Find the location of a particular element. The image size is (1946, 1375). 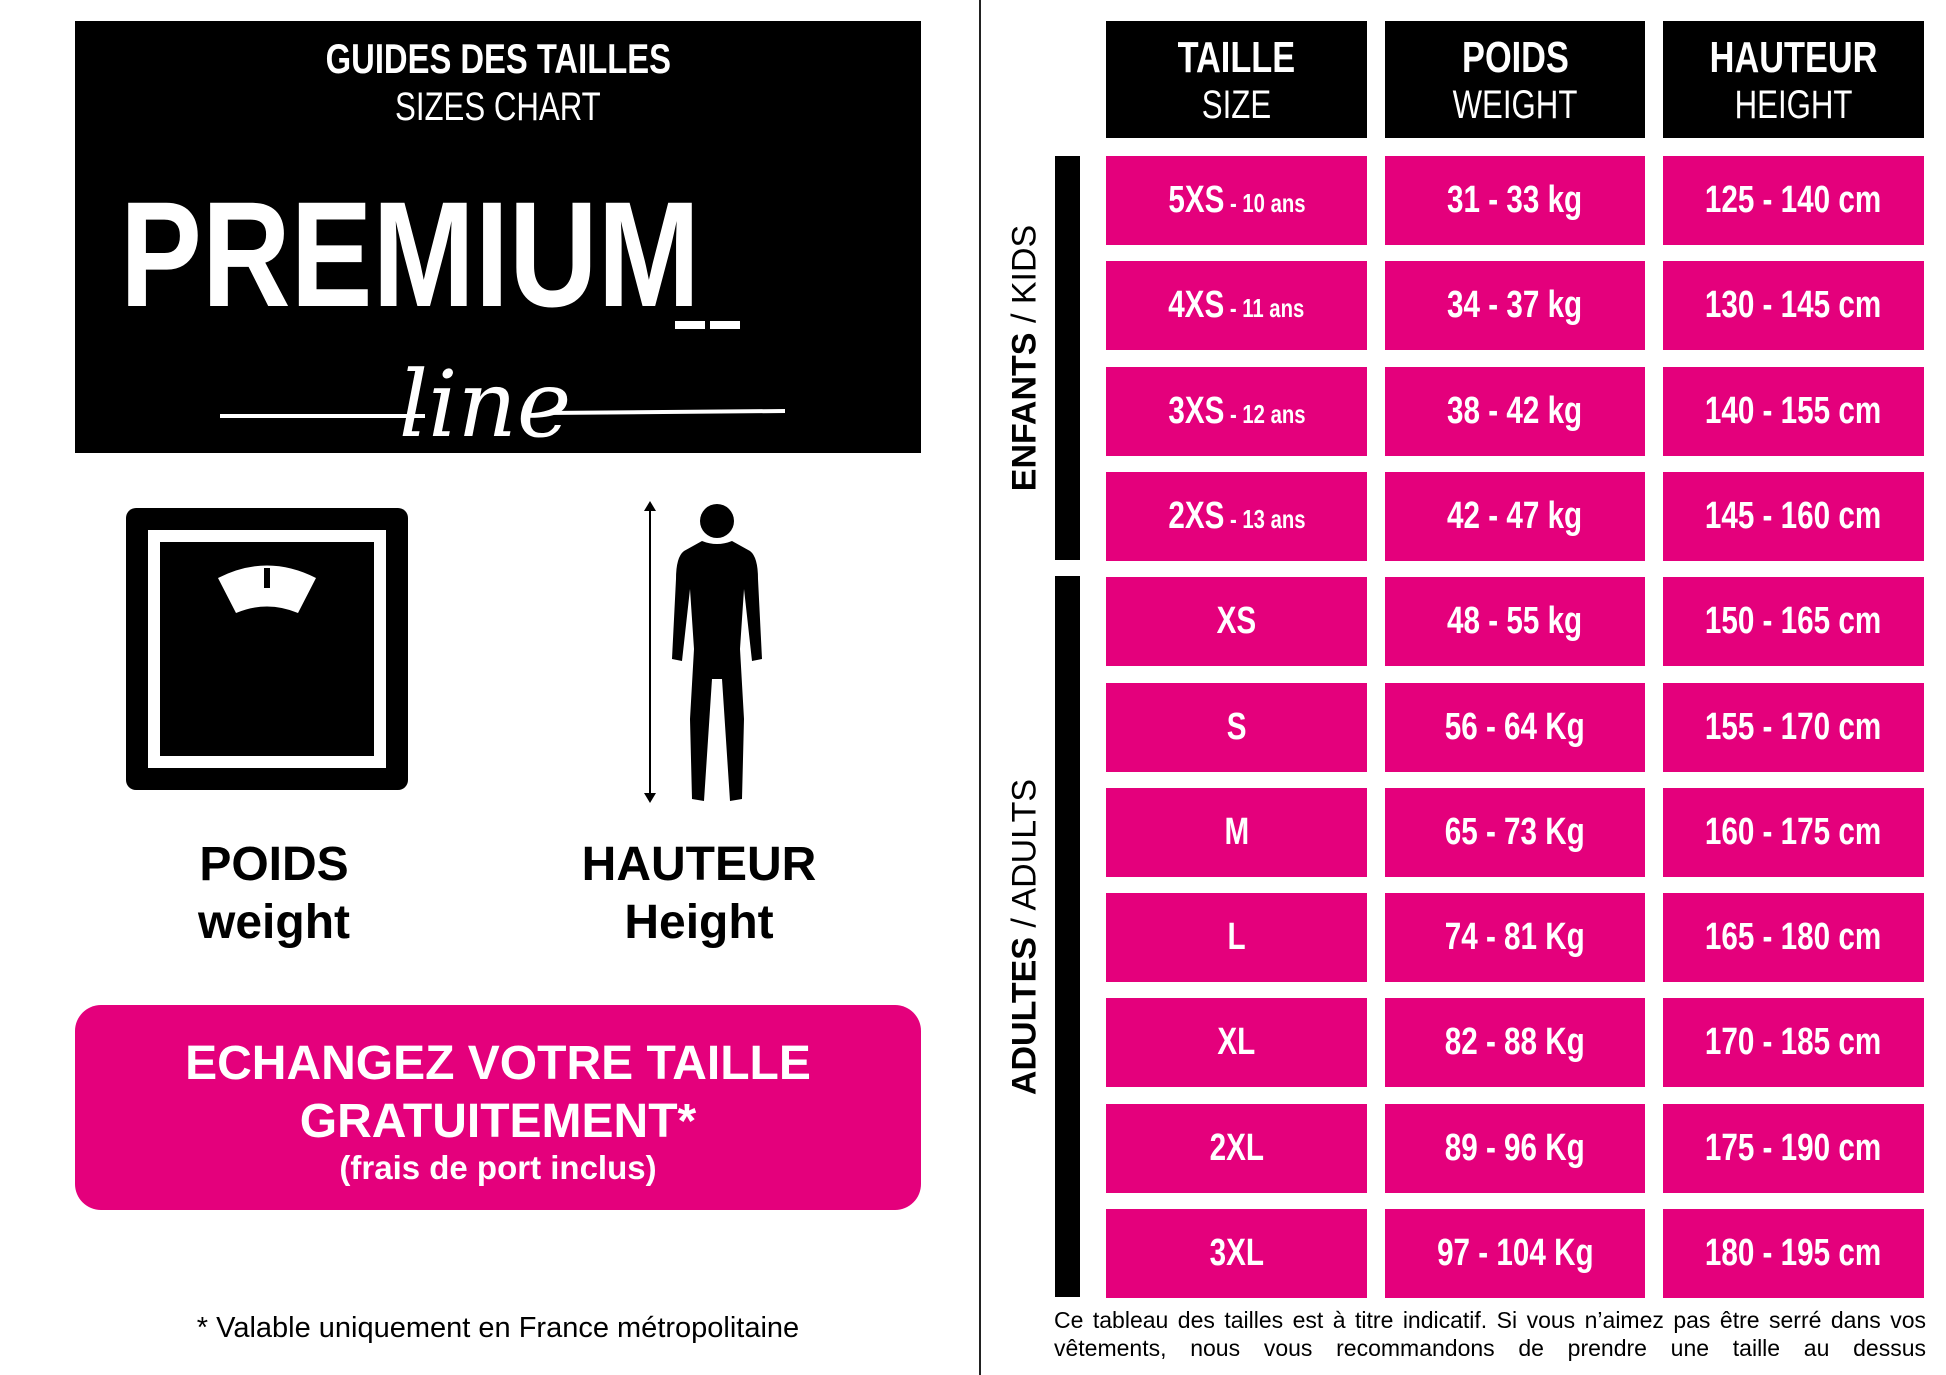

height-label: HAUTEUR Height is located at coordinates (699, 893).